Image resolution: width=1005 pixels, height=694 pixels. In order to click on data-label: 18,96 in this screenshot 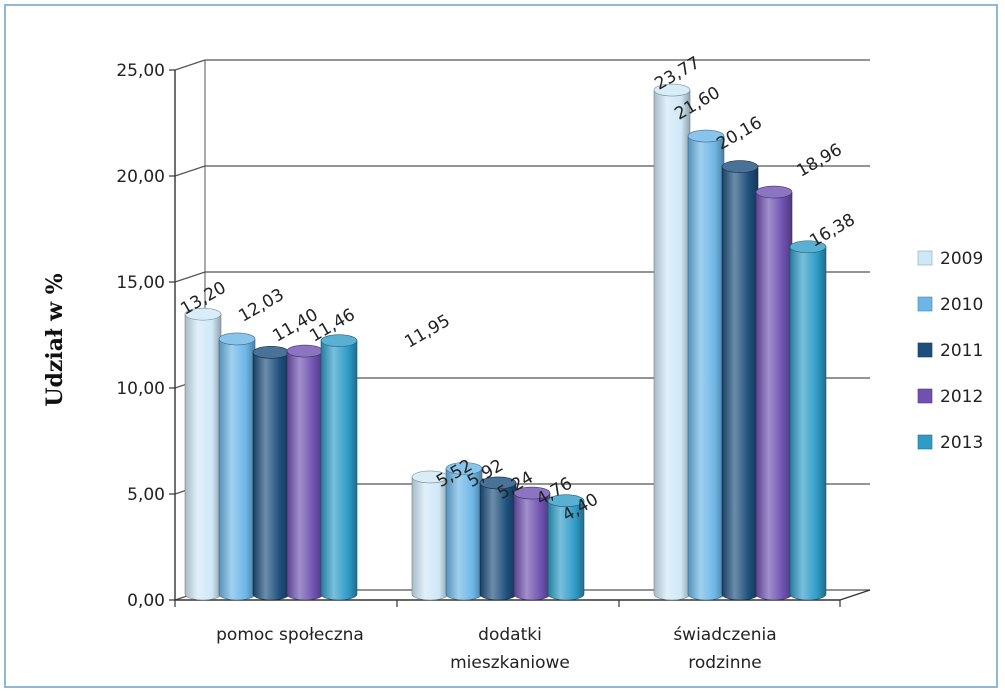, I will do `click(819, 161)`.